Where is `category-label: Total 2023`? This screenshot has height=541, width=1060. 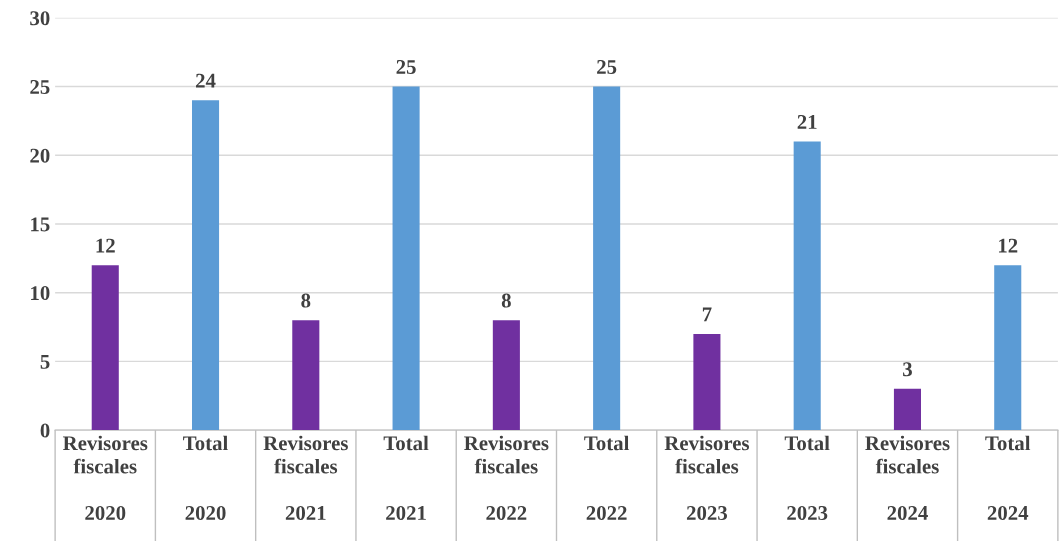 category-label: Total 2023 is located at coordinates (807, 477).